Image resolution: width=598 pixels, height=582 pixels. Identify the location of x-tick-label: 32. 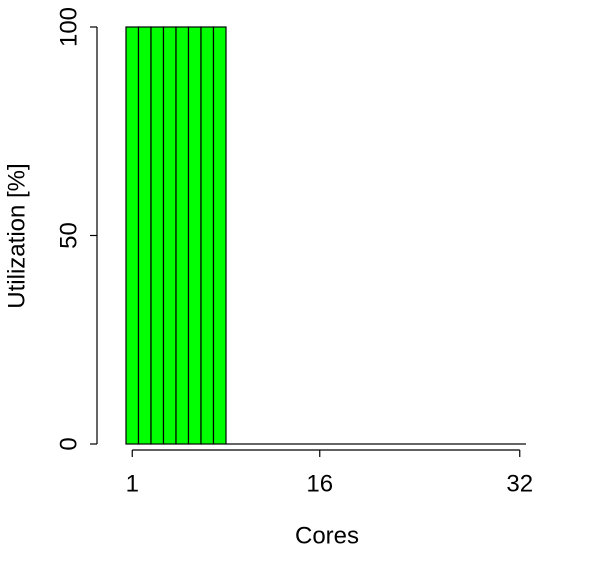
(519, 483).